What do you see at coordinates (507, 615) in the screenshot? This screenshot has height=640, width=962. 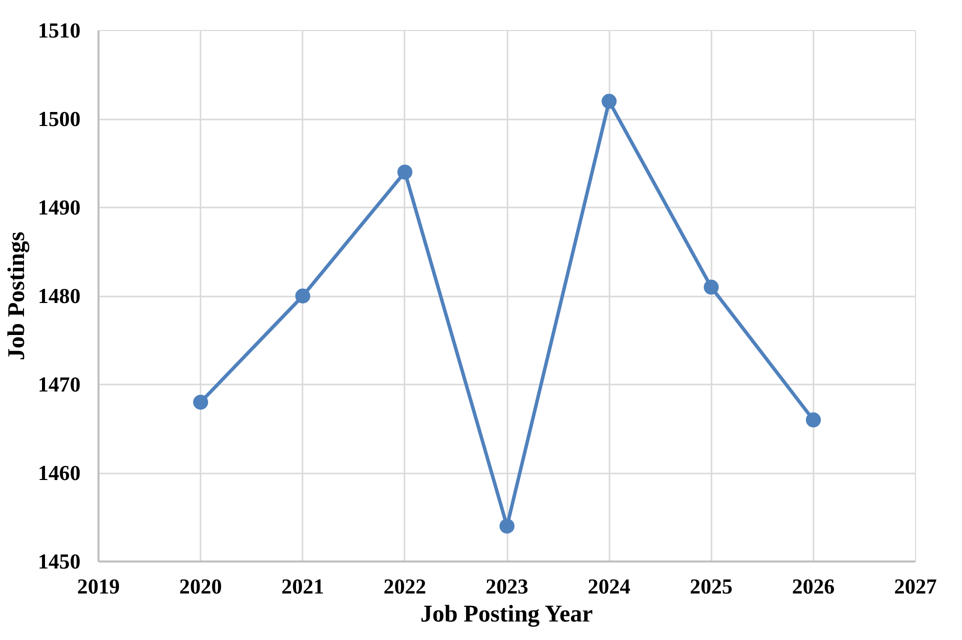 I see `x-axis-title: Job Posting Year` at bounding box center [507, 615].